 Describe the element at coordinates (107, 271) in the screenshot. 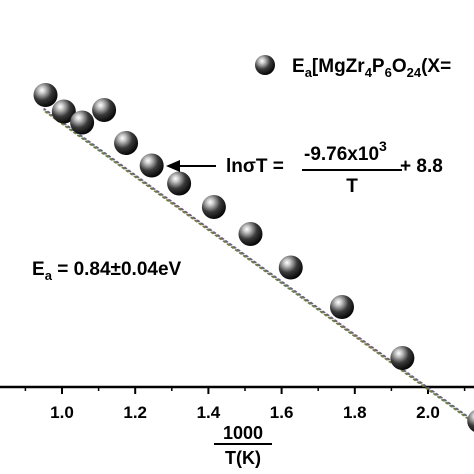

I see `activation-energy-label: Ea = 0.84±0.04eV` at that location.